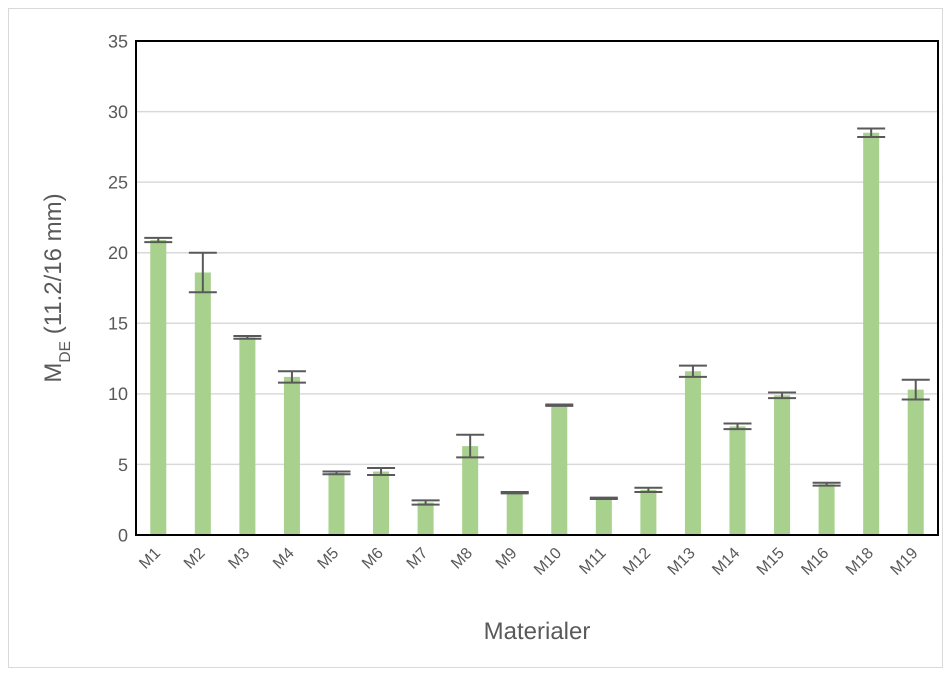  What do you see at coordinates (123, 535) in the screenshot?
I see `y-tick-label: 0` at bounding box center [123, 535].